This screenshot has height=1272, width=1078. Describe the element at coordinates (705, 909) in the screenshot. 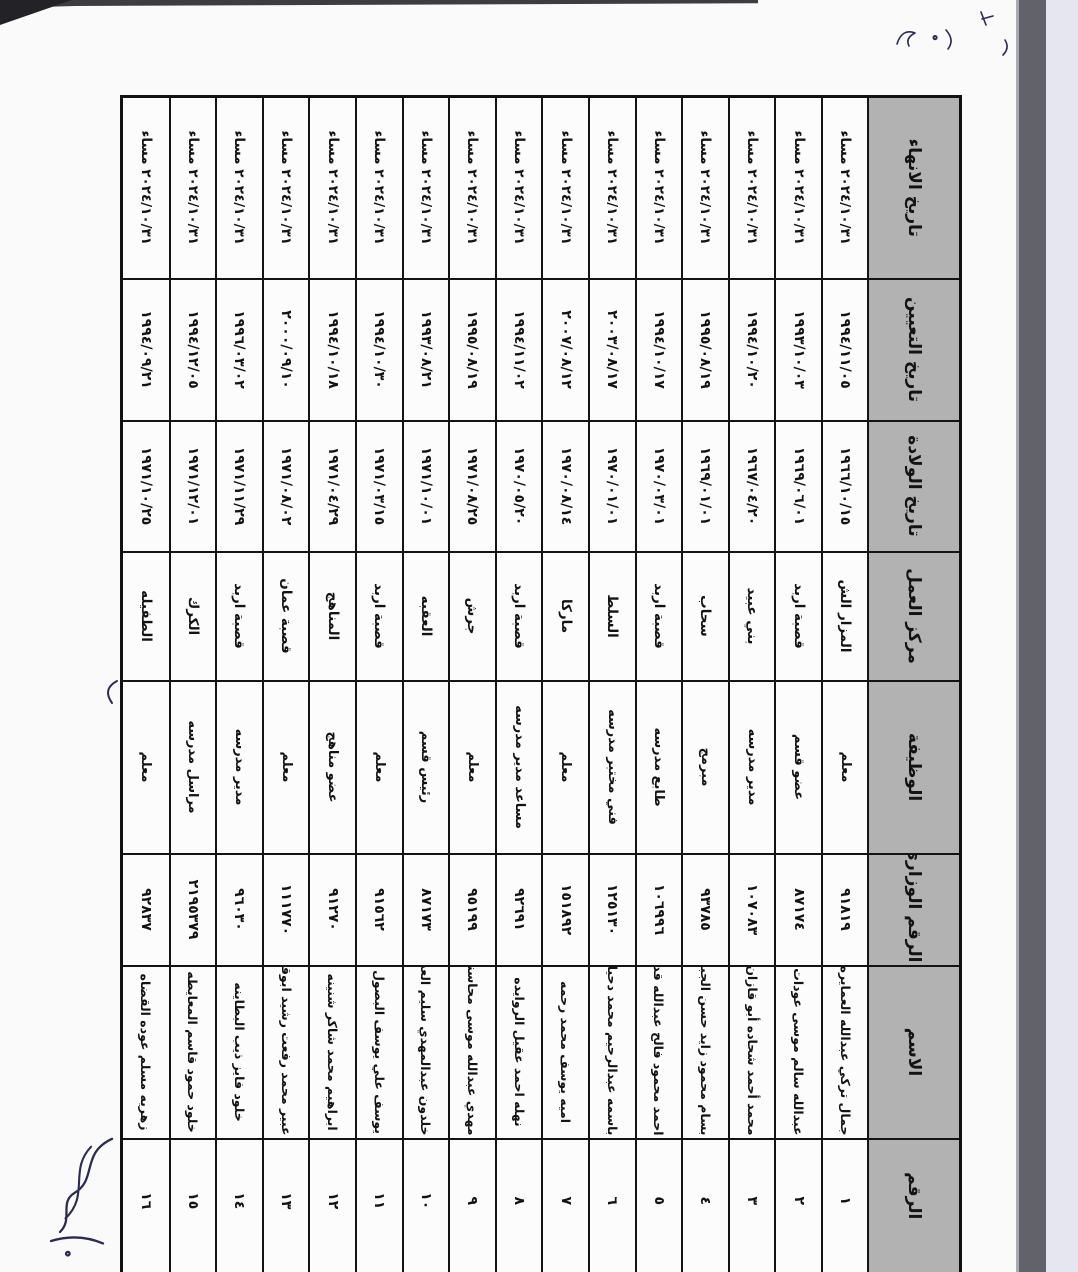

I see `cell-ministry-number: ٩٣٧٨٥` at that location.